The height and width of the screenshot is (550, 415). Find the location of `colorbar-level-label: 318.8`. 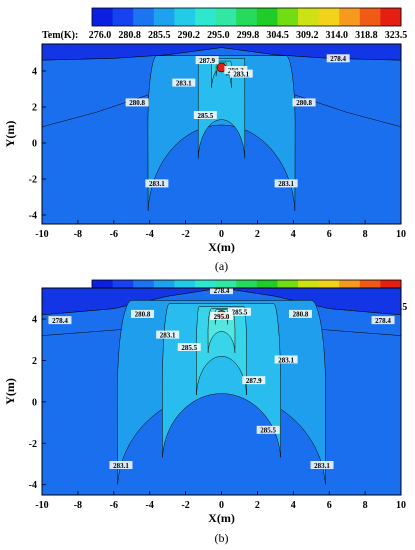

colorbar-level-label: 318.8 is located at coordinates (366, 35).